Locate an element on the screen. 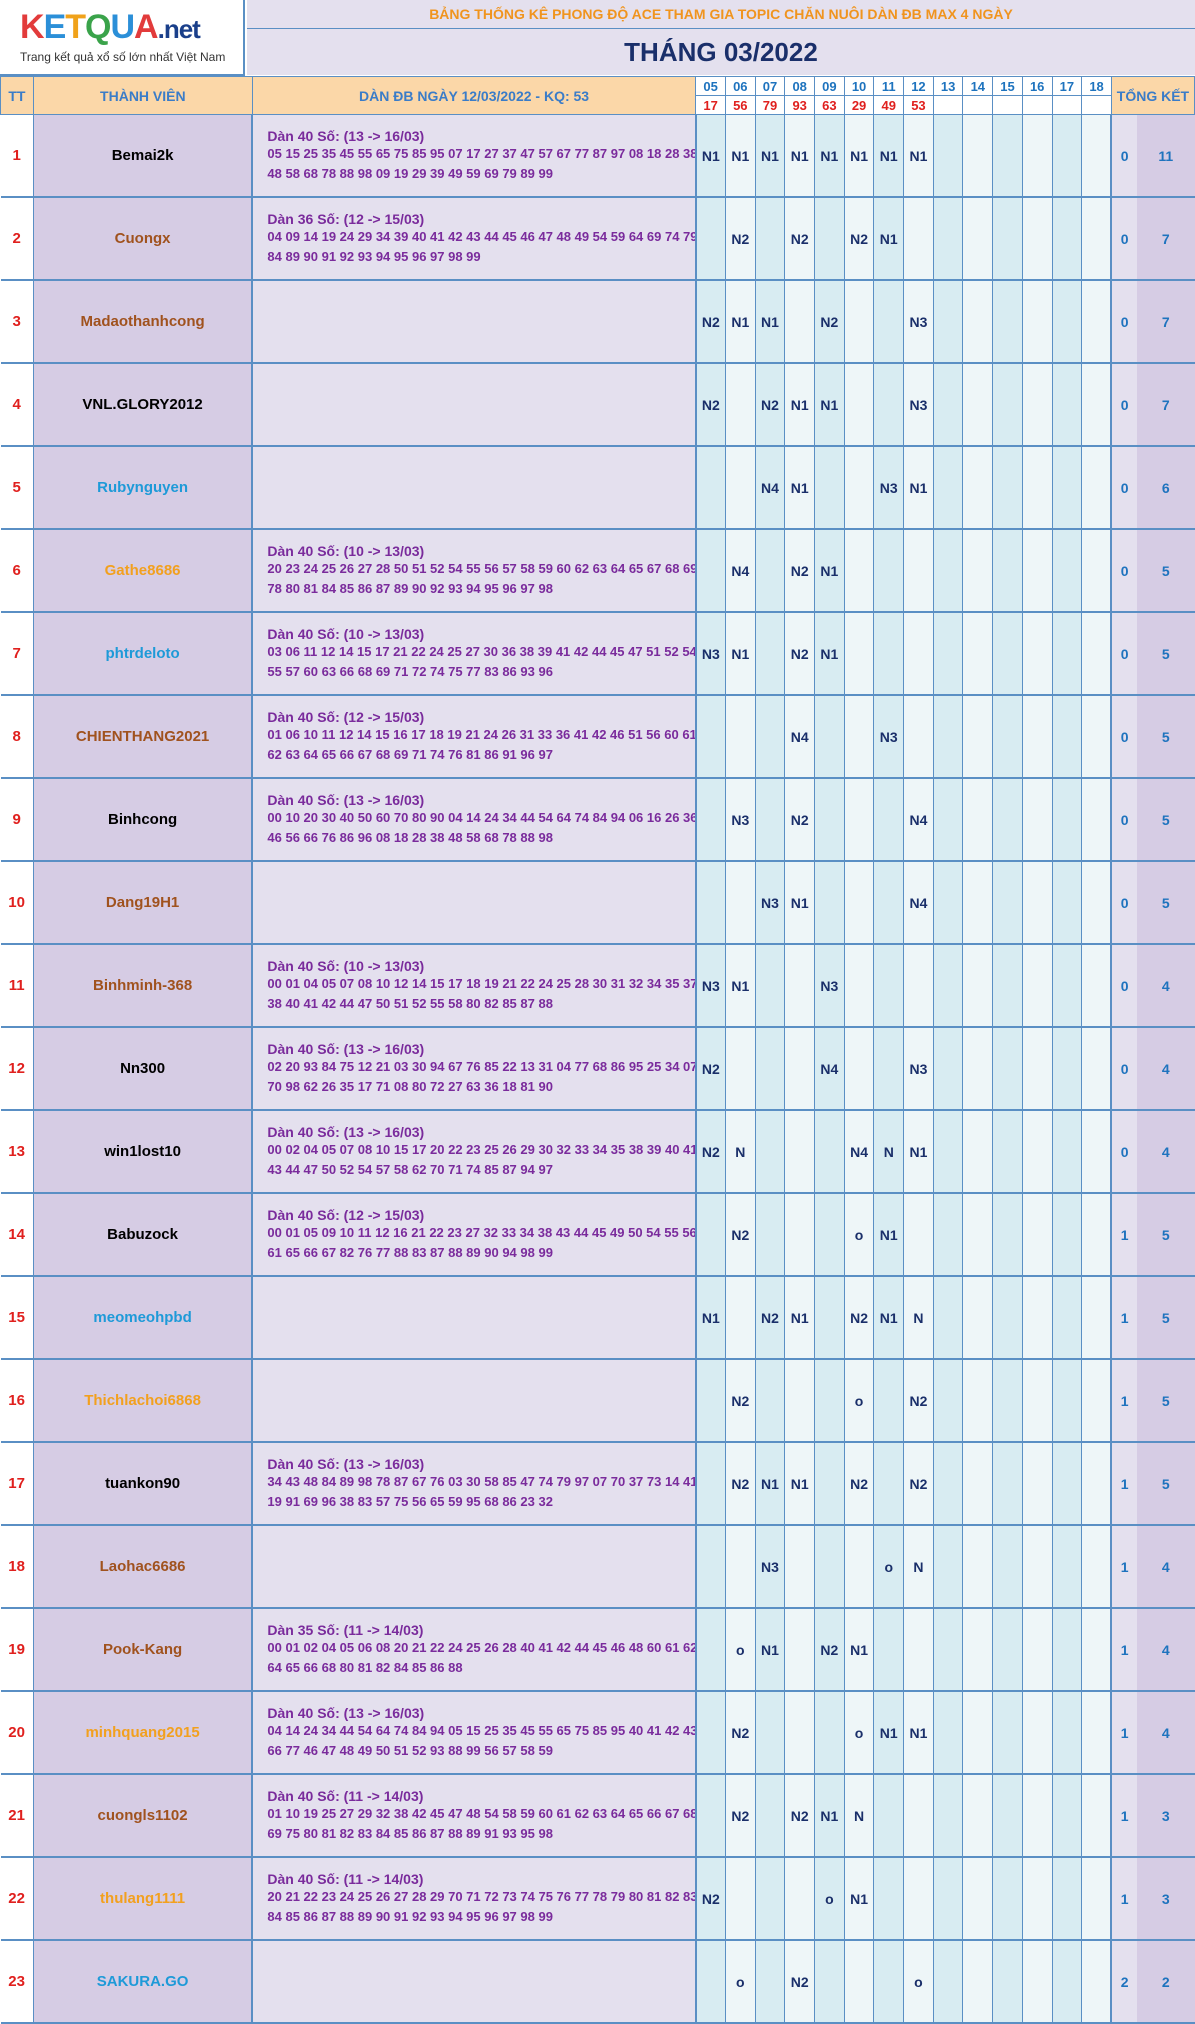 Image resolution: width=1195 pixels, height=2024 pixels. member-name: Pook-Kang is located at coordinates (143, 1650).